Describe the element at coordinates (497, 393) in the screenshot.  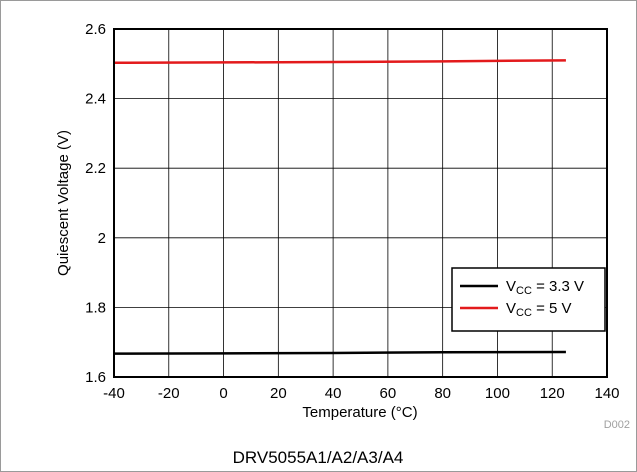
I see `x-tick-label: 100` at that location.